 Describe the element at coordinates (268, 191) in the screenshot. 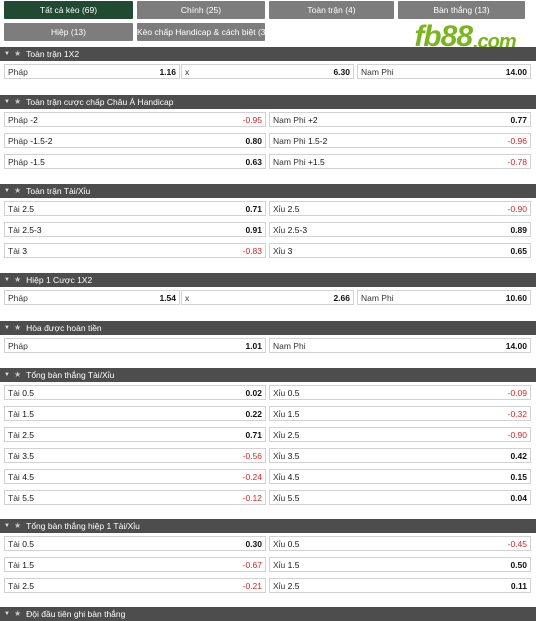

I see `market-header: ▼ ★ Toàn trận Tài/Xỉu` at that location.